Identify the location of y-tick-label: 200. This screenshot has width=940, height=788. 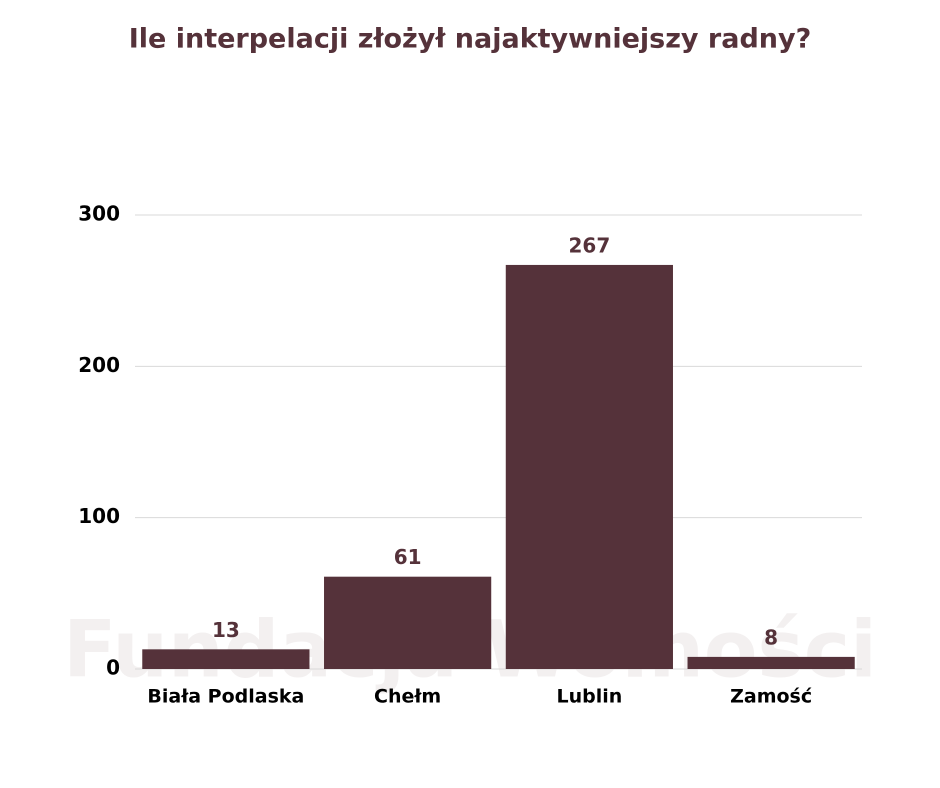
(99, 365).